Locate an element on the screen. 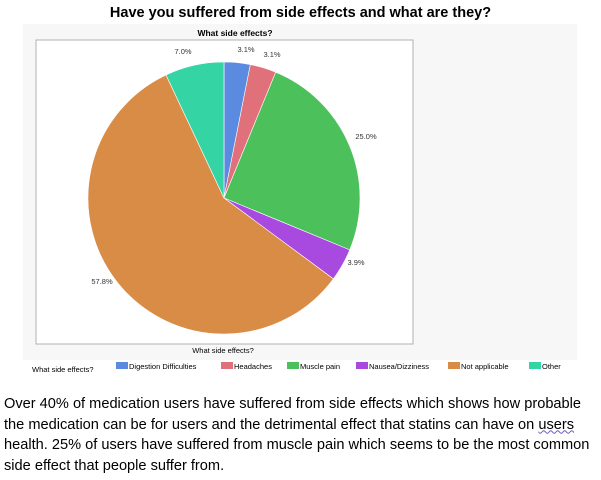 Image resolution: width=601 pixels, height=480 pixels. data-label-other: 7.0% is located at coordinates (182, 51).